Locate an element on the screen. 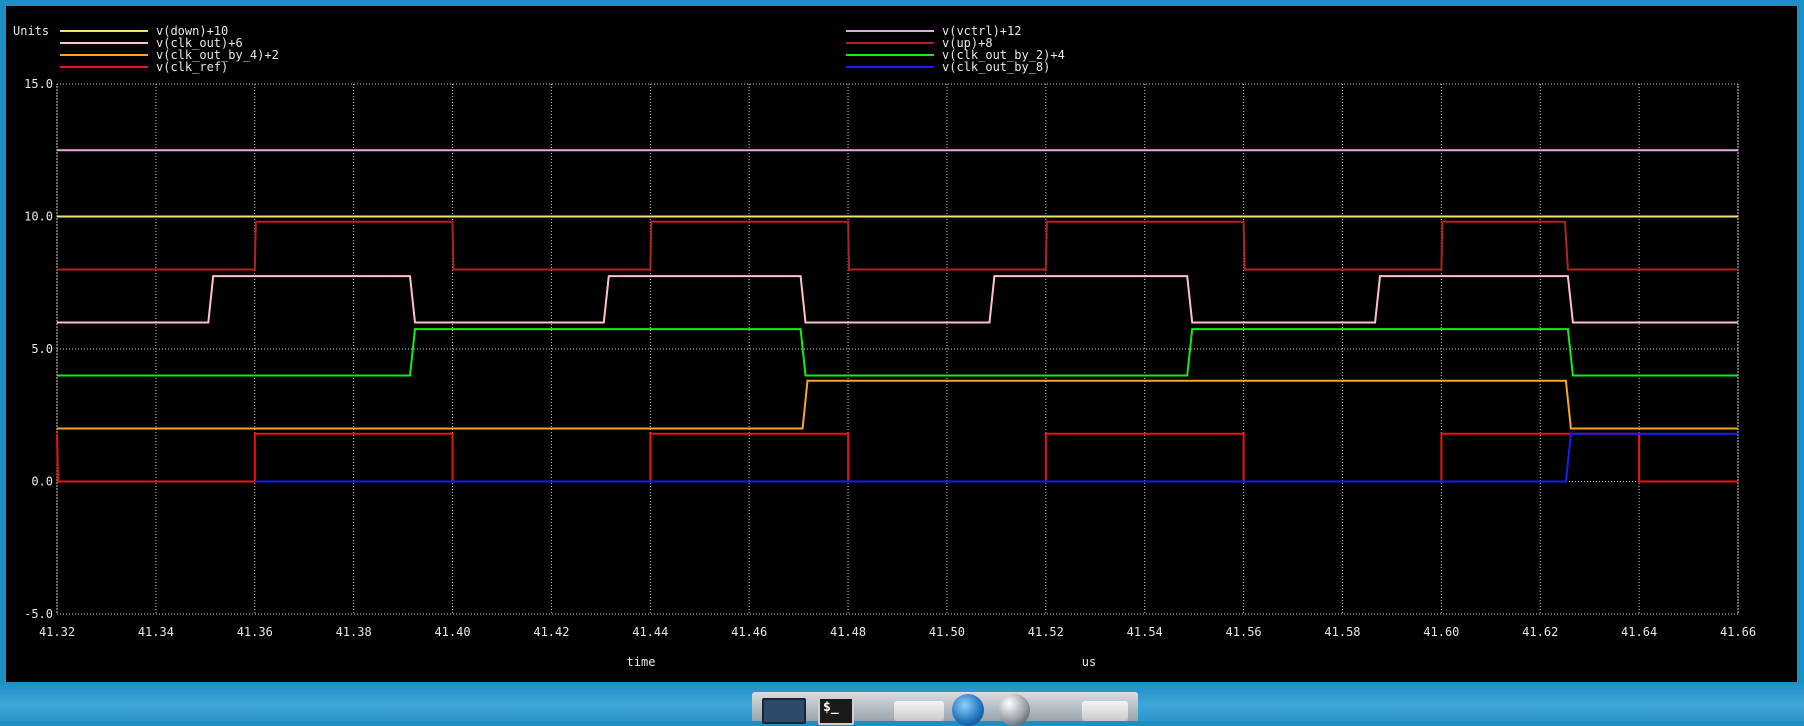 This screenshot has height=726, width=1804. x-tick-label: 41.58 is located at coordinates (1342, 632).